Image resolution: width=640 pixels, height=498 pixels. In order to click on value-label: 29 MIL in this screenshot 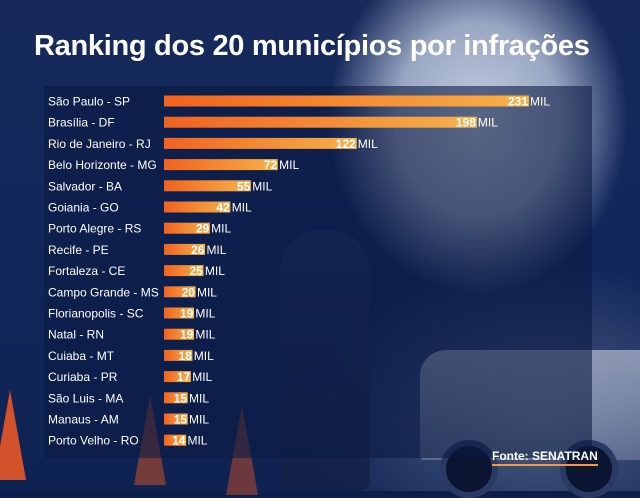, I will do `click(214, 229)`.